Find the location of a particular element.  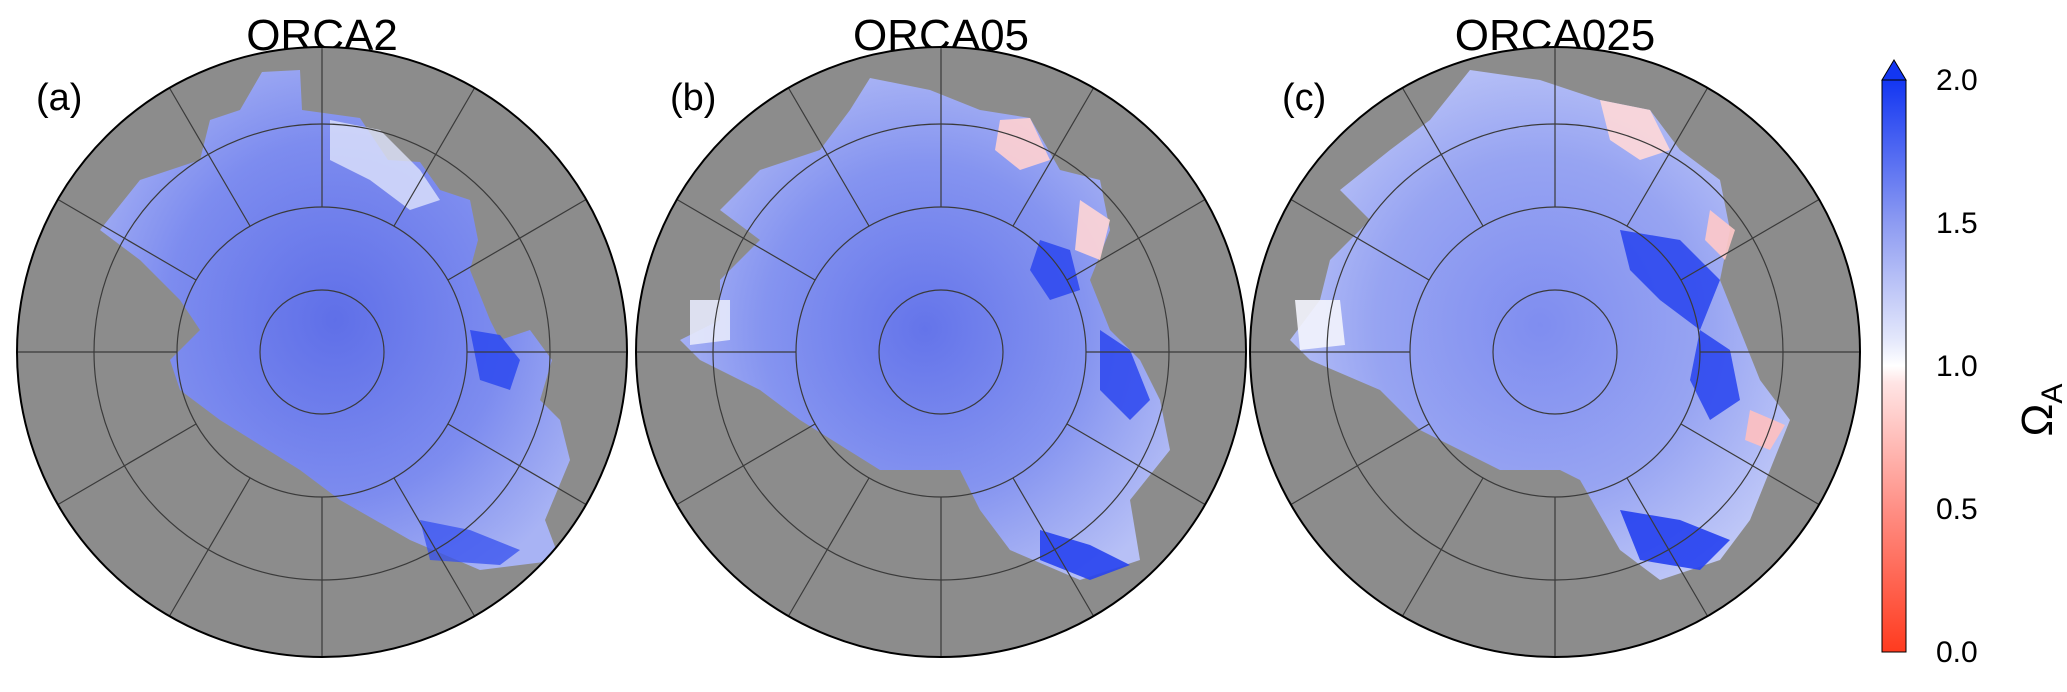

colorbar-tick-label: 1.0 is located at coordinates (1957, 366).